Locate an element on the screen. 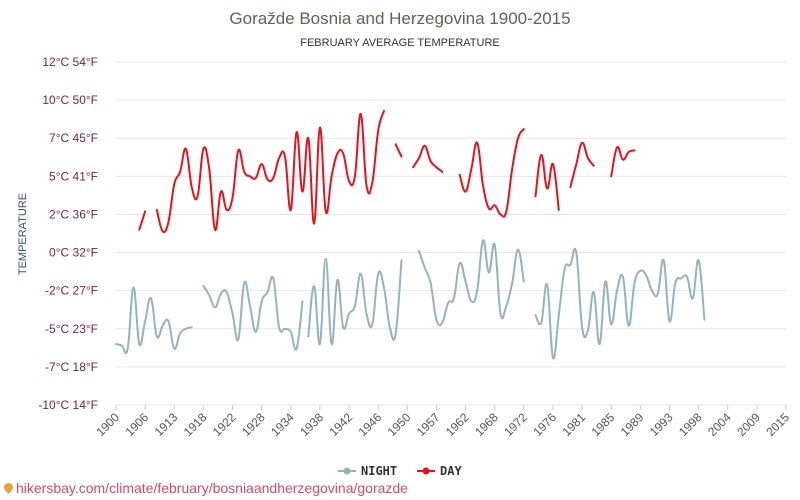 This screenshot has height=500, width=800. x-tick-label: 1981 is located at coordinates (573, 424).